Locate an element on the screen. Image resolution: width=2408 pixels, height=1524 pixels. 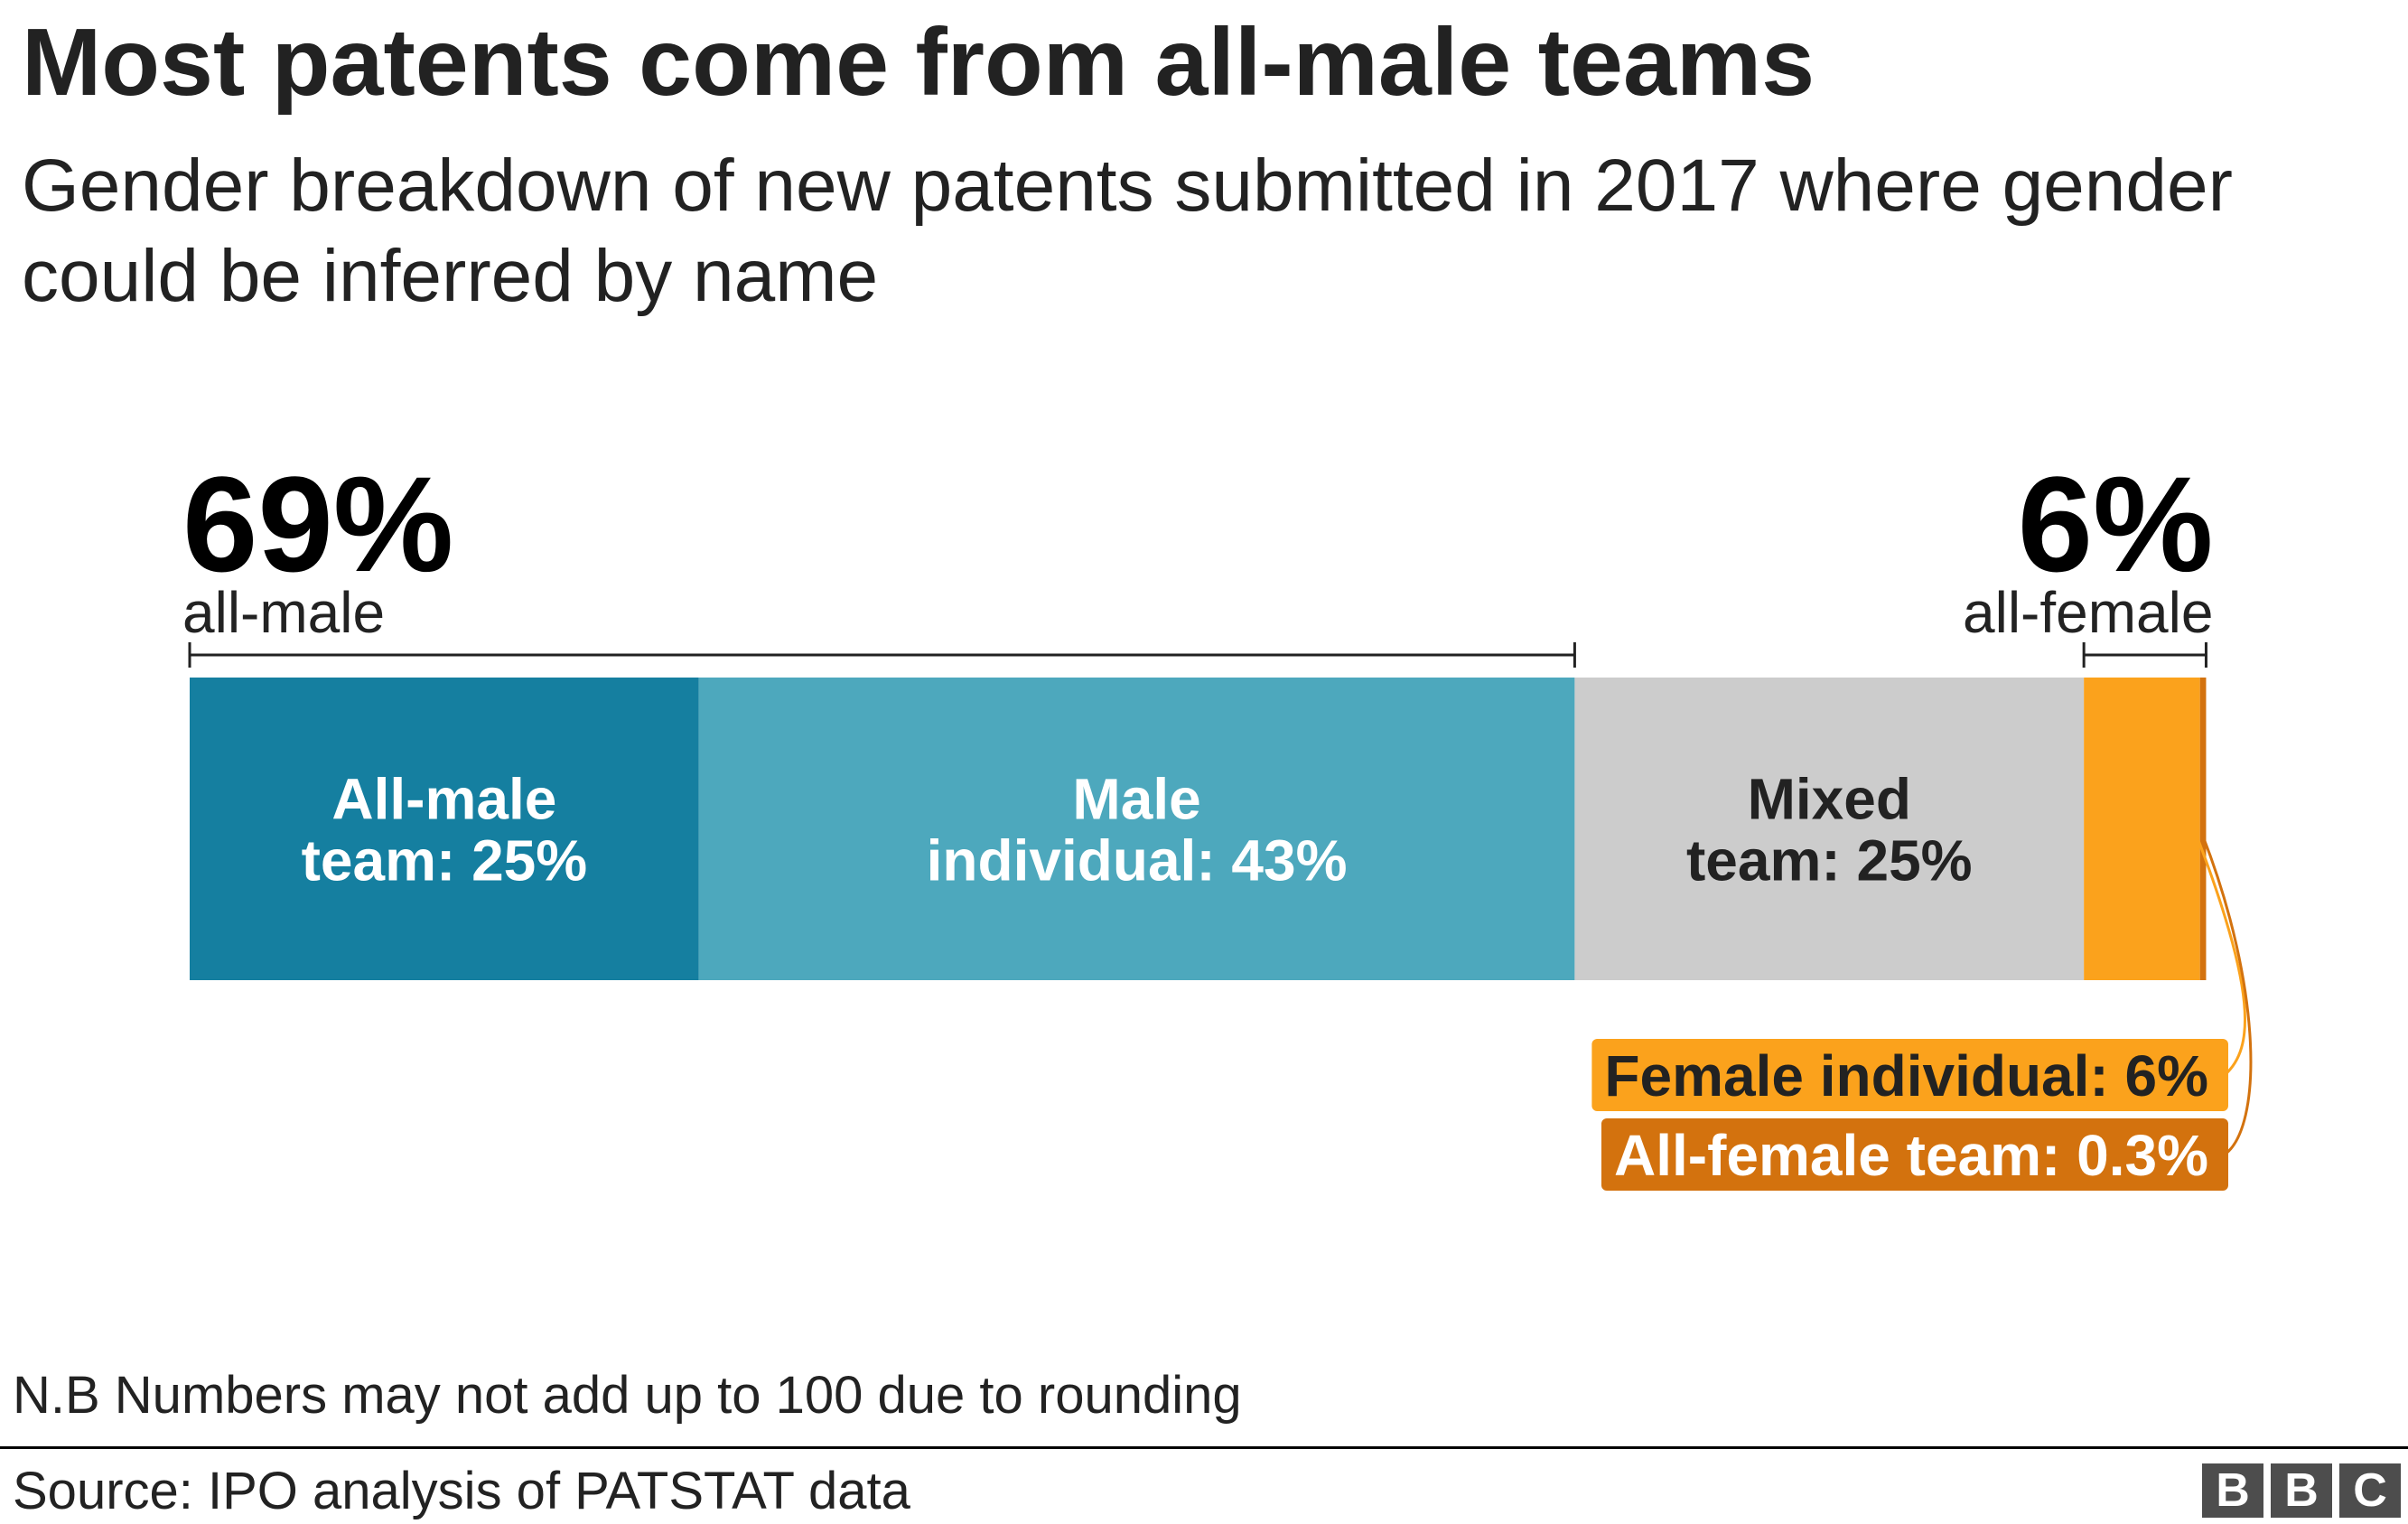
group-name-label: all-female is located at coordinates (2088, 613).